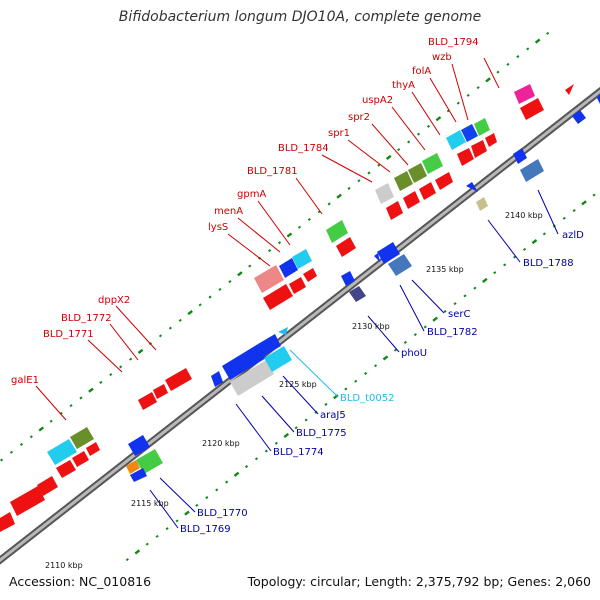  I want to click on gene-label-bld1782: BLD_1782, so click(452, 332).